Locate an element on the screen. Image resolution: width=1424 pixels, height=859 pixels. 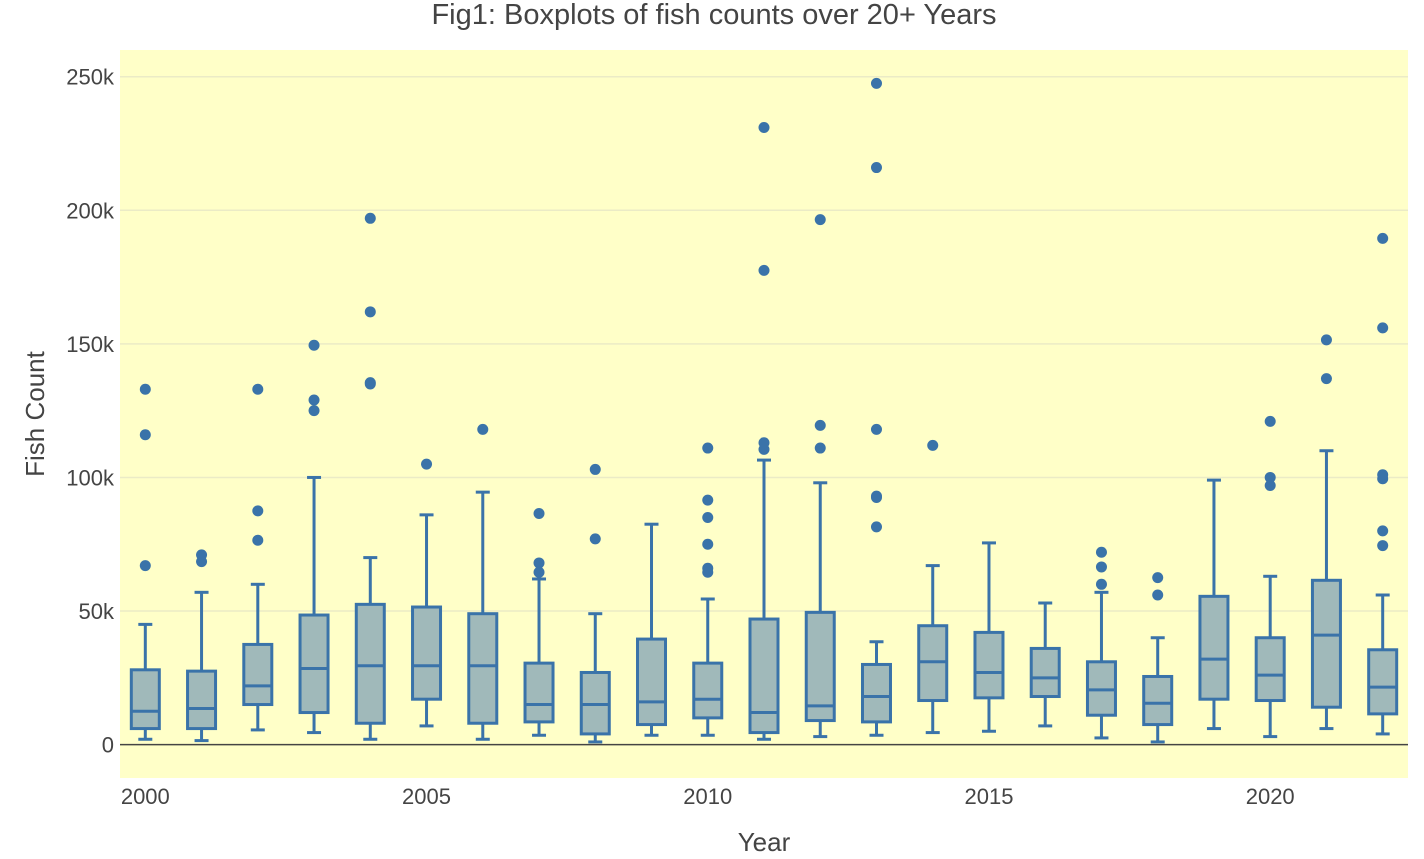
x-tick-label: 2020 is located at coordinates (1270, 796).